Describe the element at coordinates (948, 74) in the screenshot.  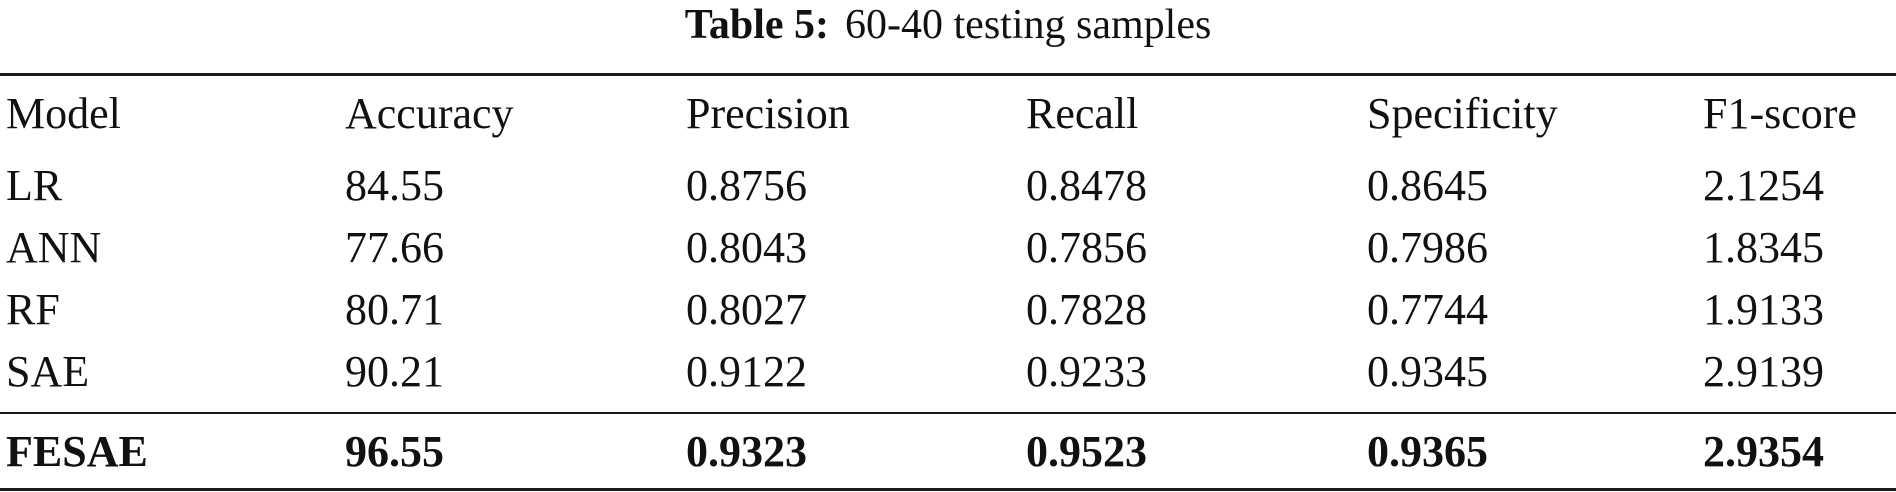
I see `table-top-rule` at that location.